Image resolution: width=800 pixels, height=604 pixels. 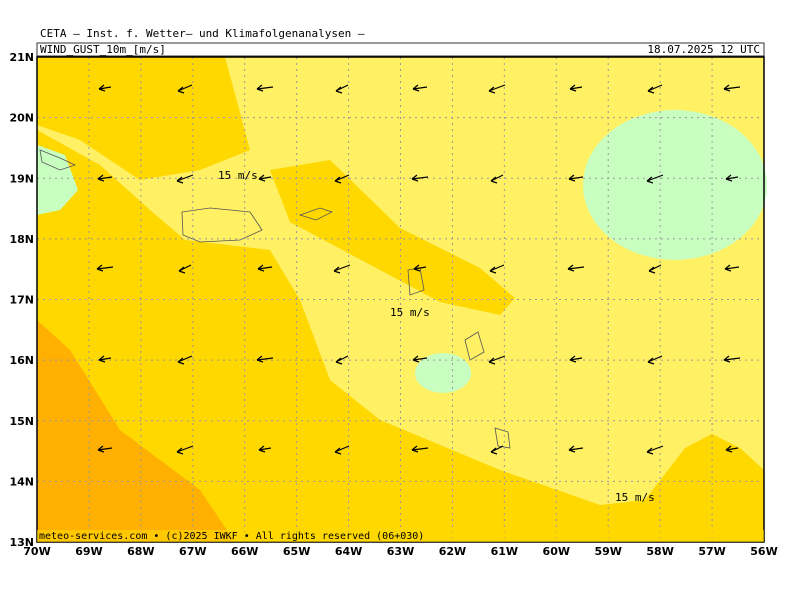 What do you see at coordinates (36, 551) in the screenshot?
I see `lon-label: 70W` at bounding box center [36, 551].